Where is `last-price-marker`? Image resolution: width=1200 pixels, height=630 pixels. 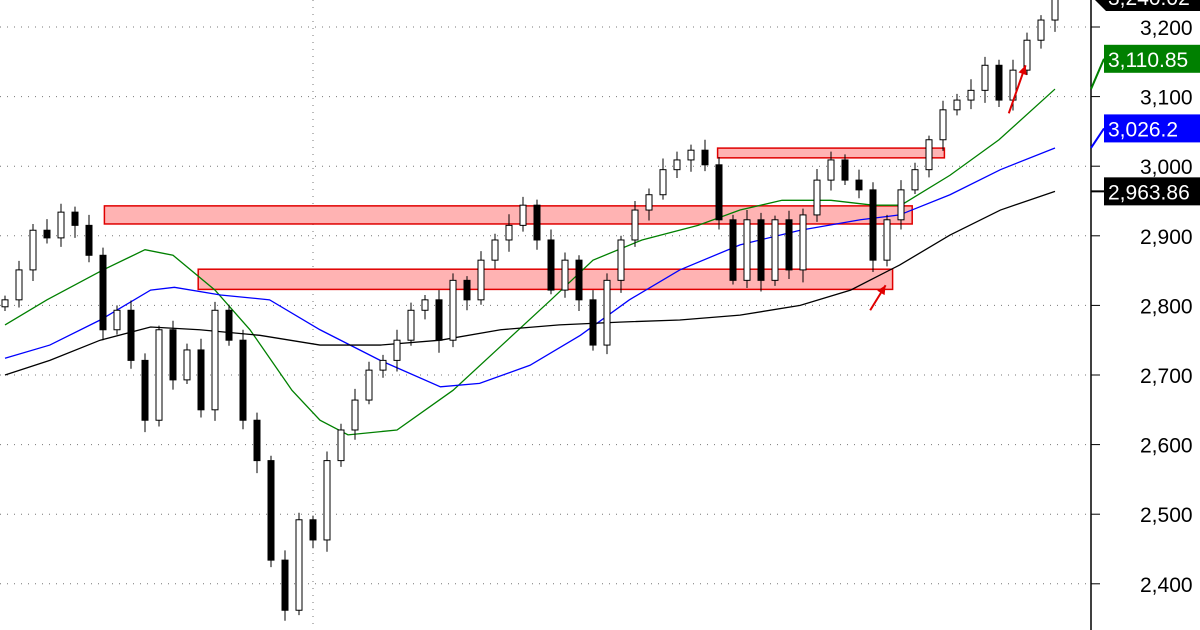 last-price-marker is located at coordinates (1147, 5).